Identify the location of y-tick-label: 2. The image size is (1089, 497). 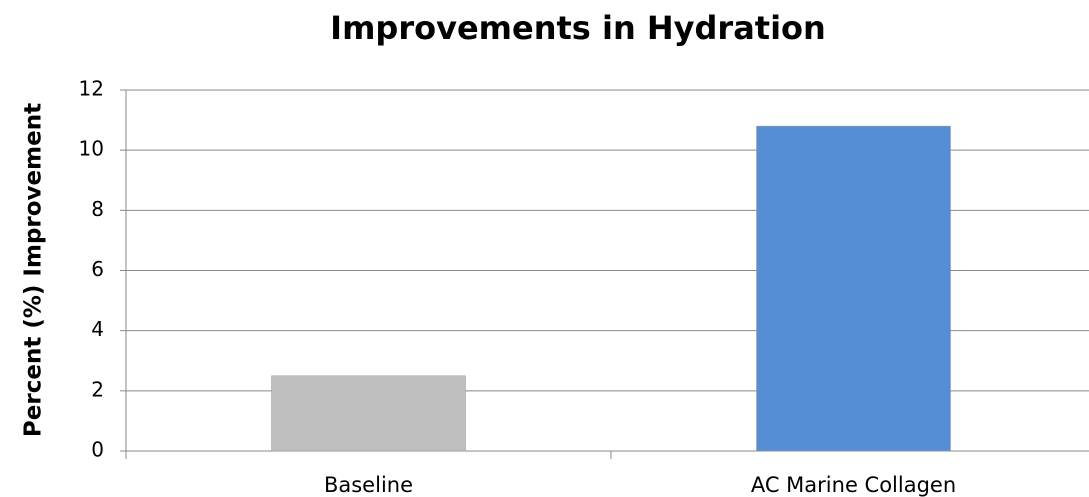
(97, 389).